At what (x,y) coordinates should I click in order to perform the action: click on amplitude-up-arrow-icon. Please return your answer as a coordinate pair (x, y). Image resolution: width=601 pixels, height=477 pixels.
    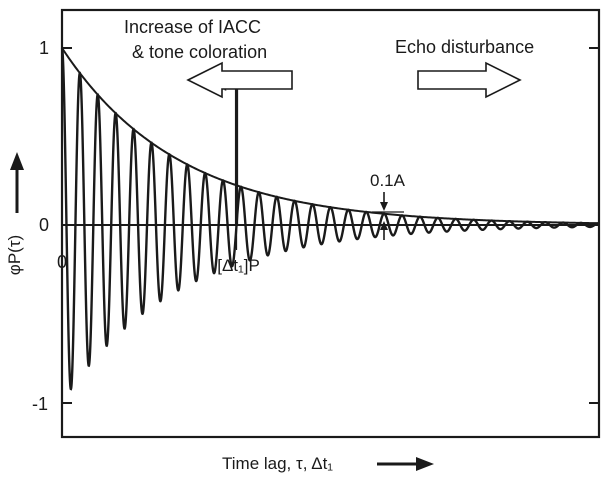
    Looking at the image, I should click on (384, 230).